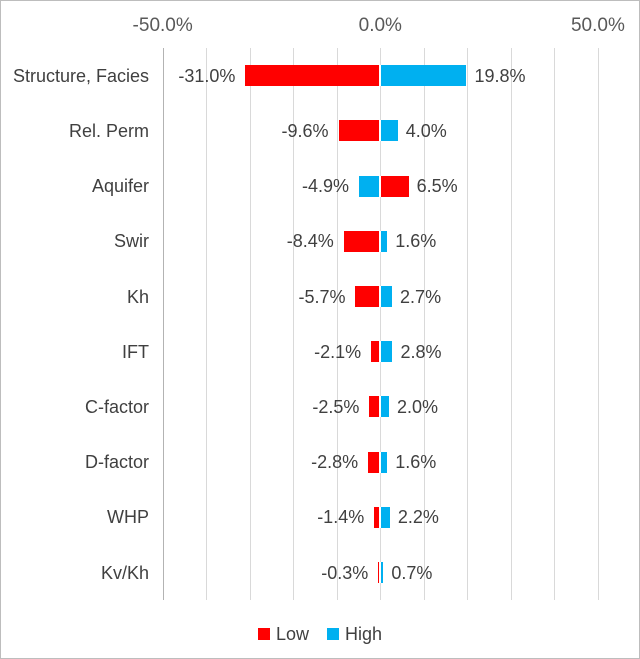  Describe the element at coordinates (341, 517) in the screenshot. I see `bar-value-label: -1.4%` at that location.